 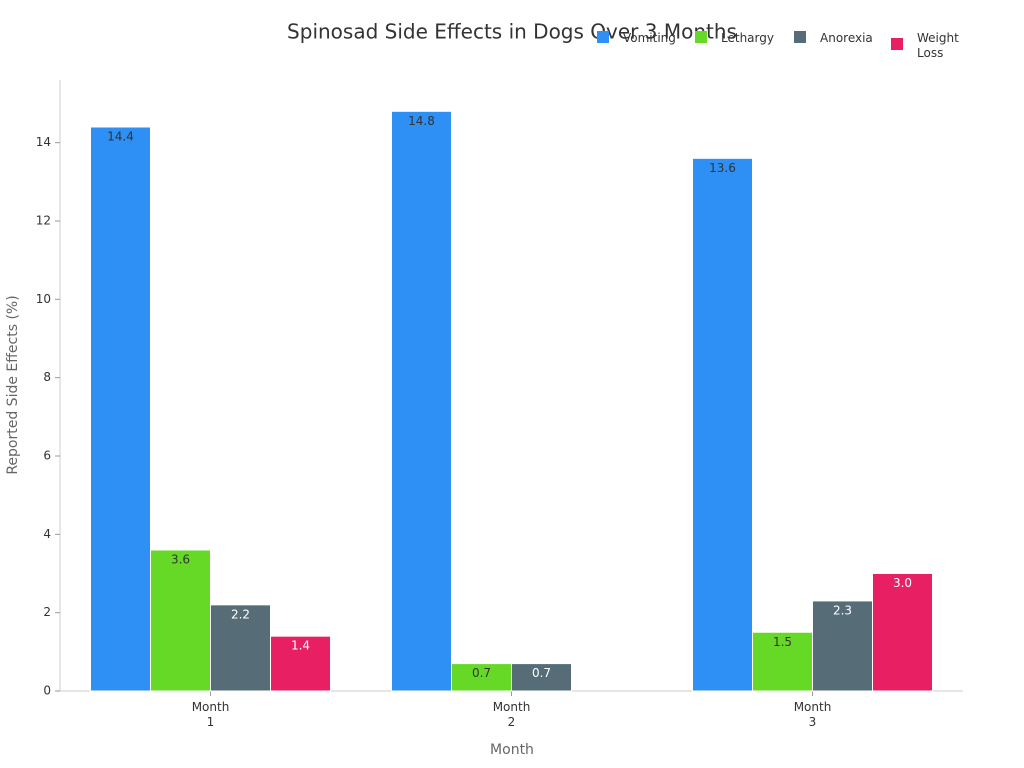 What do you see at coordinates (813, 714) in the screenshot?
I see `x-tick-label: Month 3` at bounding box center [813, 714].